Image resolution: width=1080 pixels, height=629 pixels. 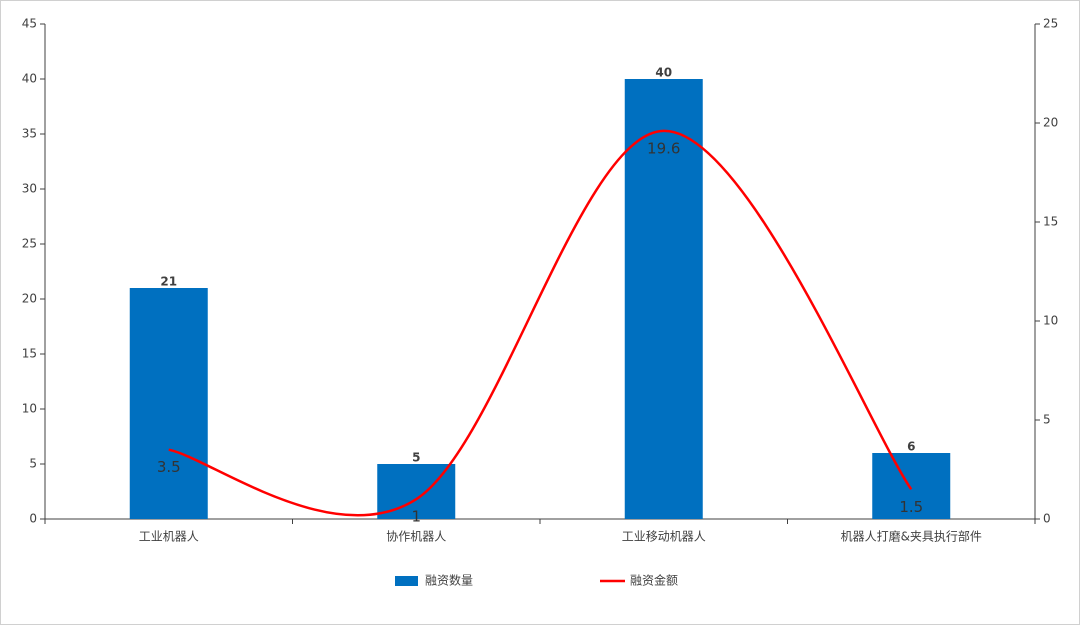 What do you see at coordinates (1050, 24) in the screenshot?
I see `y2-tick-label: 25` at bounding box center [1050, 24].